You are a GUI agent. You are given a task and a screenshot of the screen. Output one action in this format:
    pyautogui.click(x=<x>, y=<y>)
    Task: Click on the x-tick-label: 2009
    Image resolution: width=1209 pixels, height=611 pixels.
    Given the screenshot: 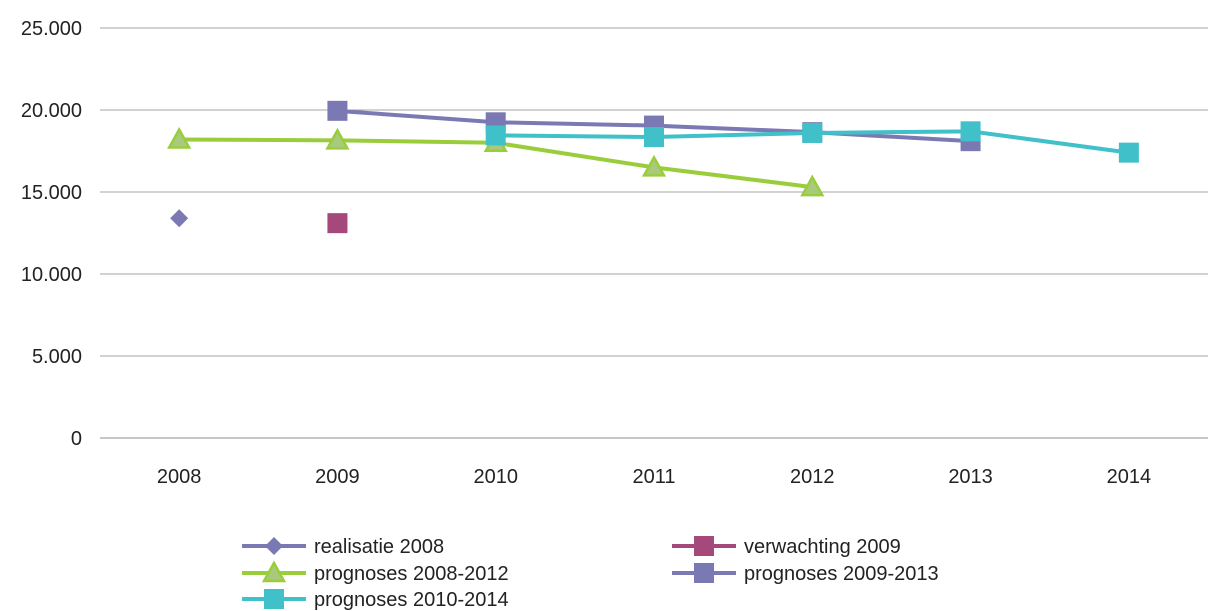 What is the action you would take?
    pyautogui.click(x=337, y=477)
    